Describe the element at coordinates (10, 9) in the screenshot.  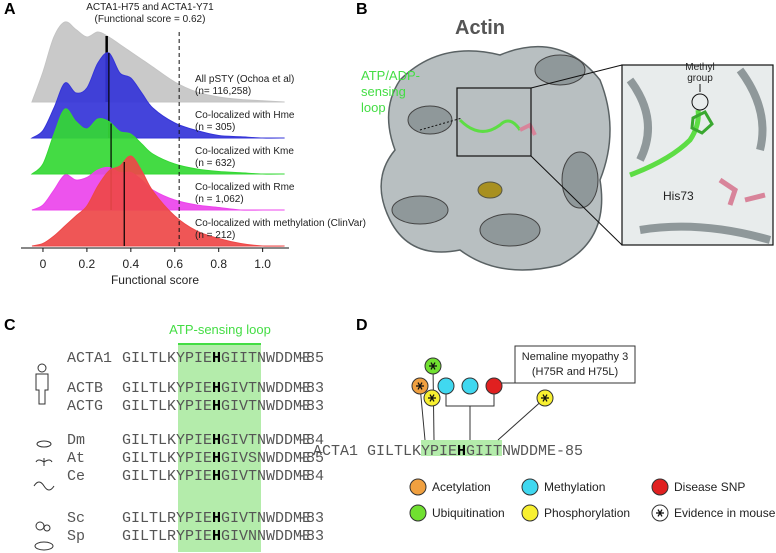
I see `panel-label: A` at that location.